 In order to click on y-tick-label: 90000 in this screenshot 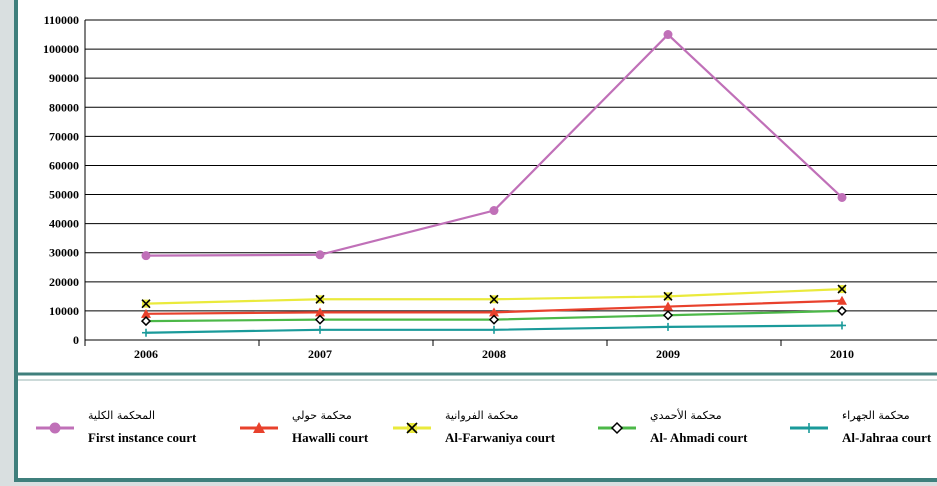, I will do `click(64, 78)`.